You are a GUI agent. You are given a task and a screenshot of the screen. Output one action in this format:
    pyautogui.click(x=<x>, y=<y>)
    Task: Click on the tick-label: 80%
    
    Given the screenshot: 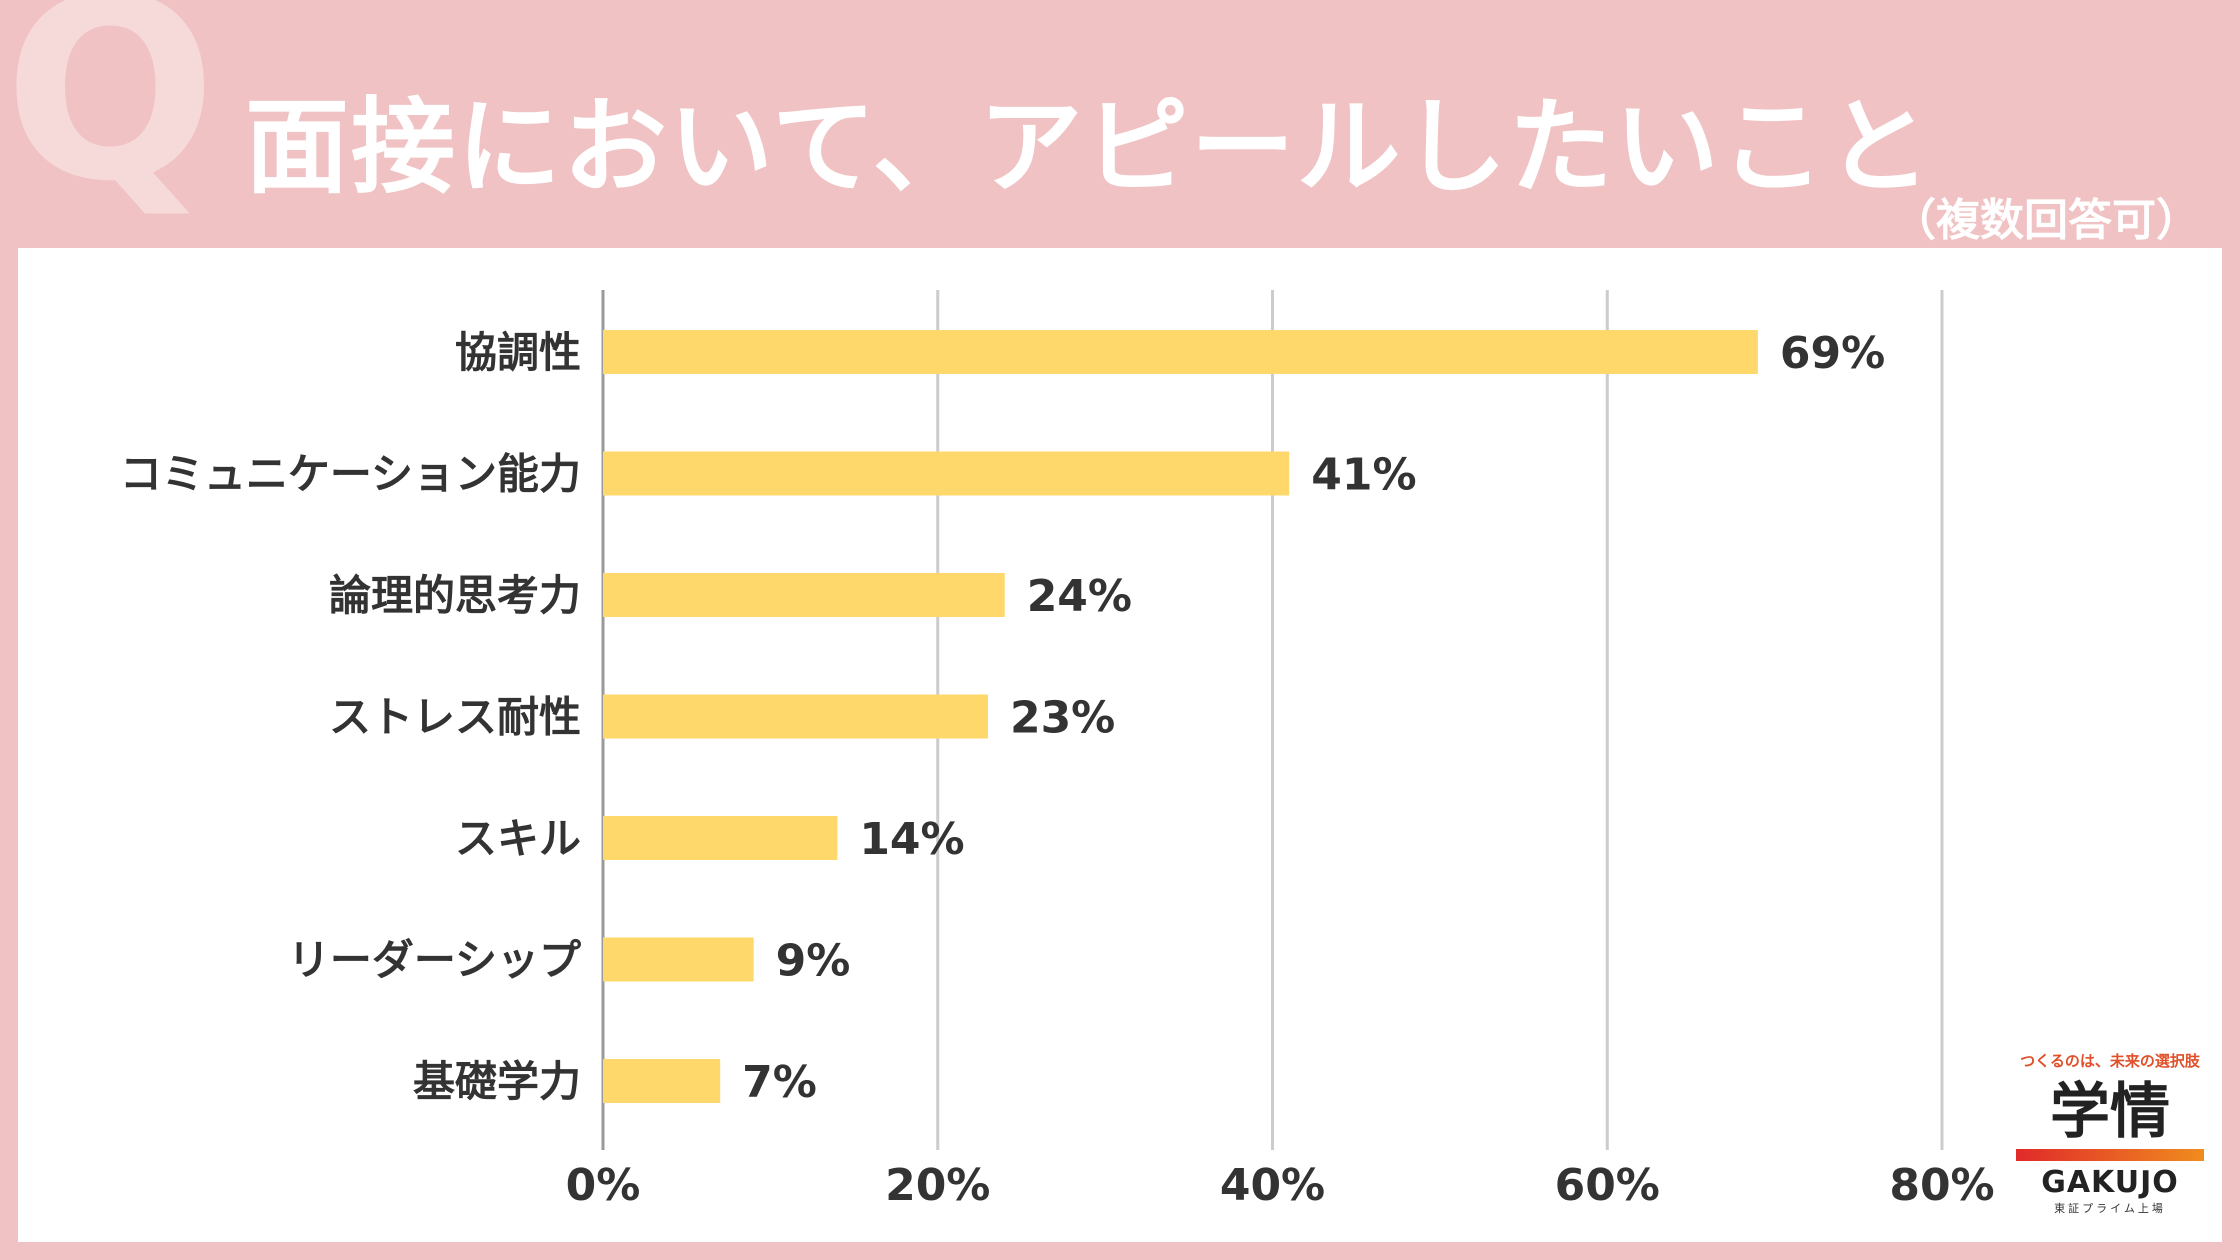 What is the action you would take?
    pyautogui.click(x=1941, y=1185)
    